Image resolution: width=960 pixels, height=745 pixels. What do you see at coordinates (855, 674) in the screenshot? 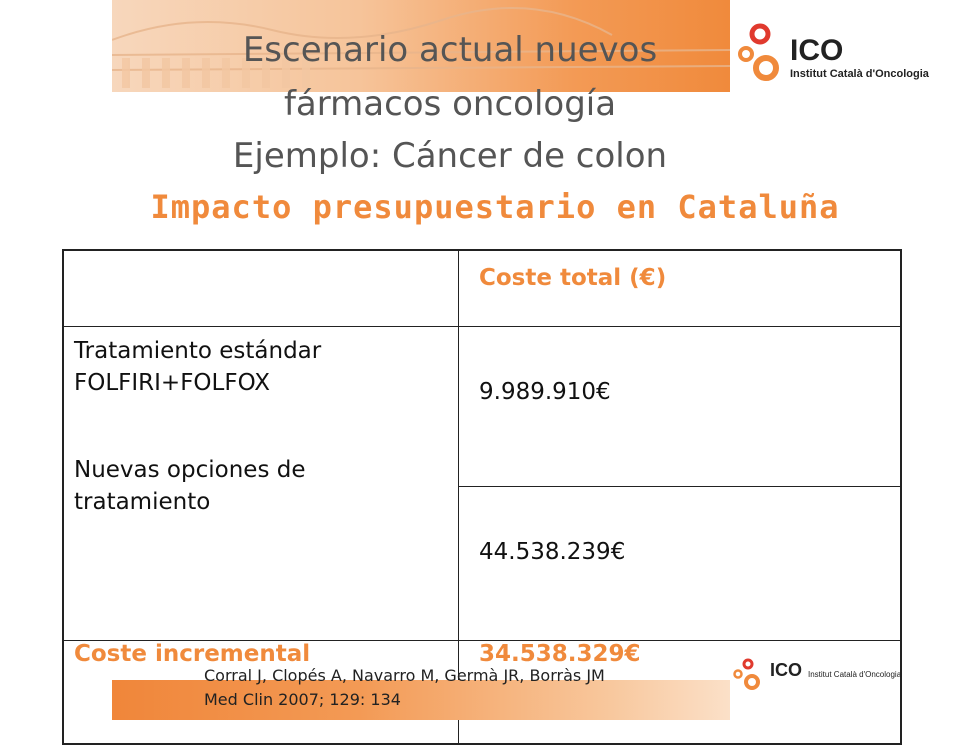
I see `logo-full-name-small: Institut Català d'Oncologia` at bounding box center [855, 674].